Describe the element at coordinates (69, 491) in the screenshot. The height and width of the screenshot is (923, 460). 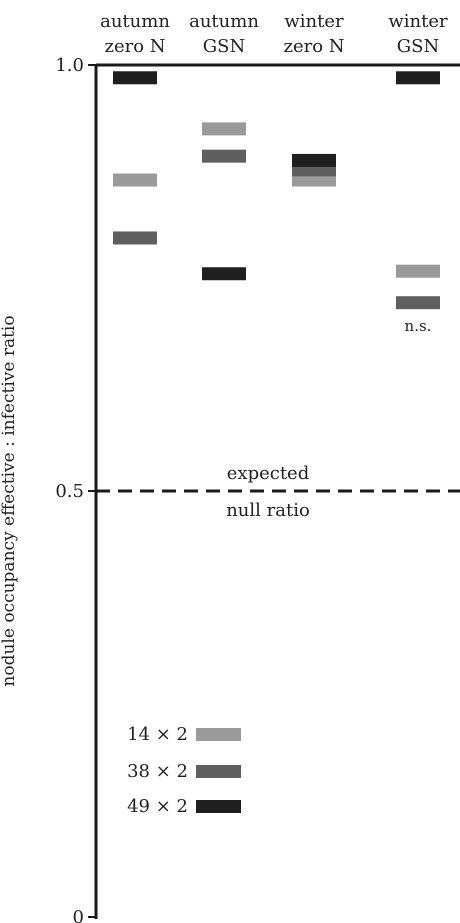
I see `y-tick-label: 0.5` at that location.